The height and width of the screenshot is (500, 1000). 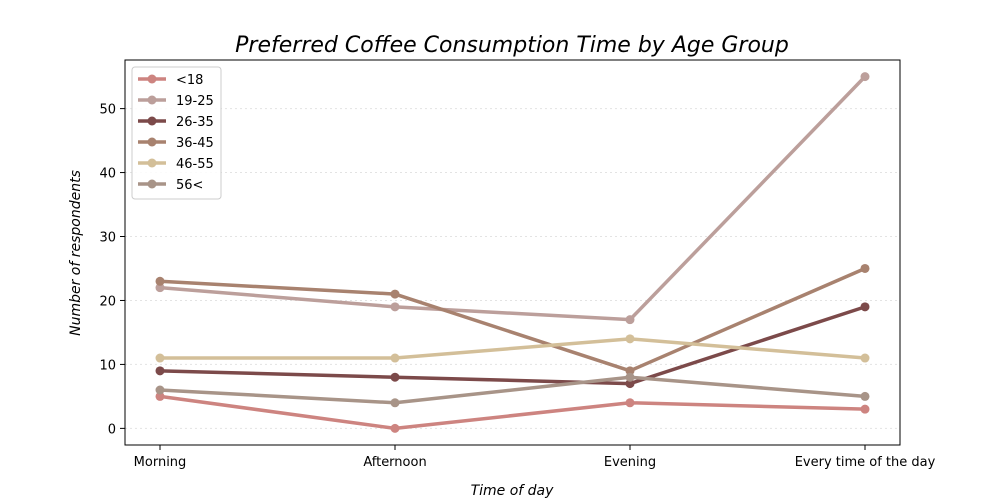 I want to click on legend: <18 19-25 26-35 36-45 46-55 56<, so click(x=176, y=133).